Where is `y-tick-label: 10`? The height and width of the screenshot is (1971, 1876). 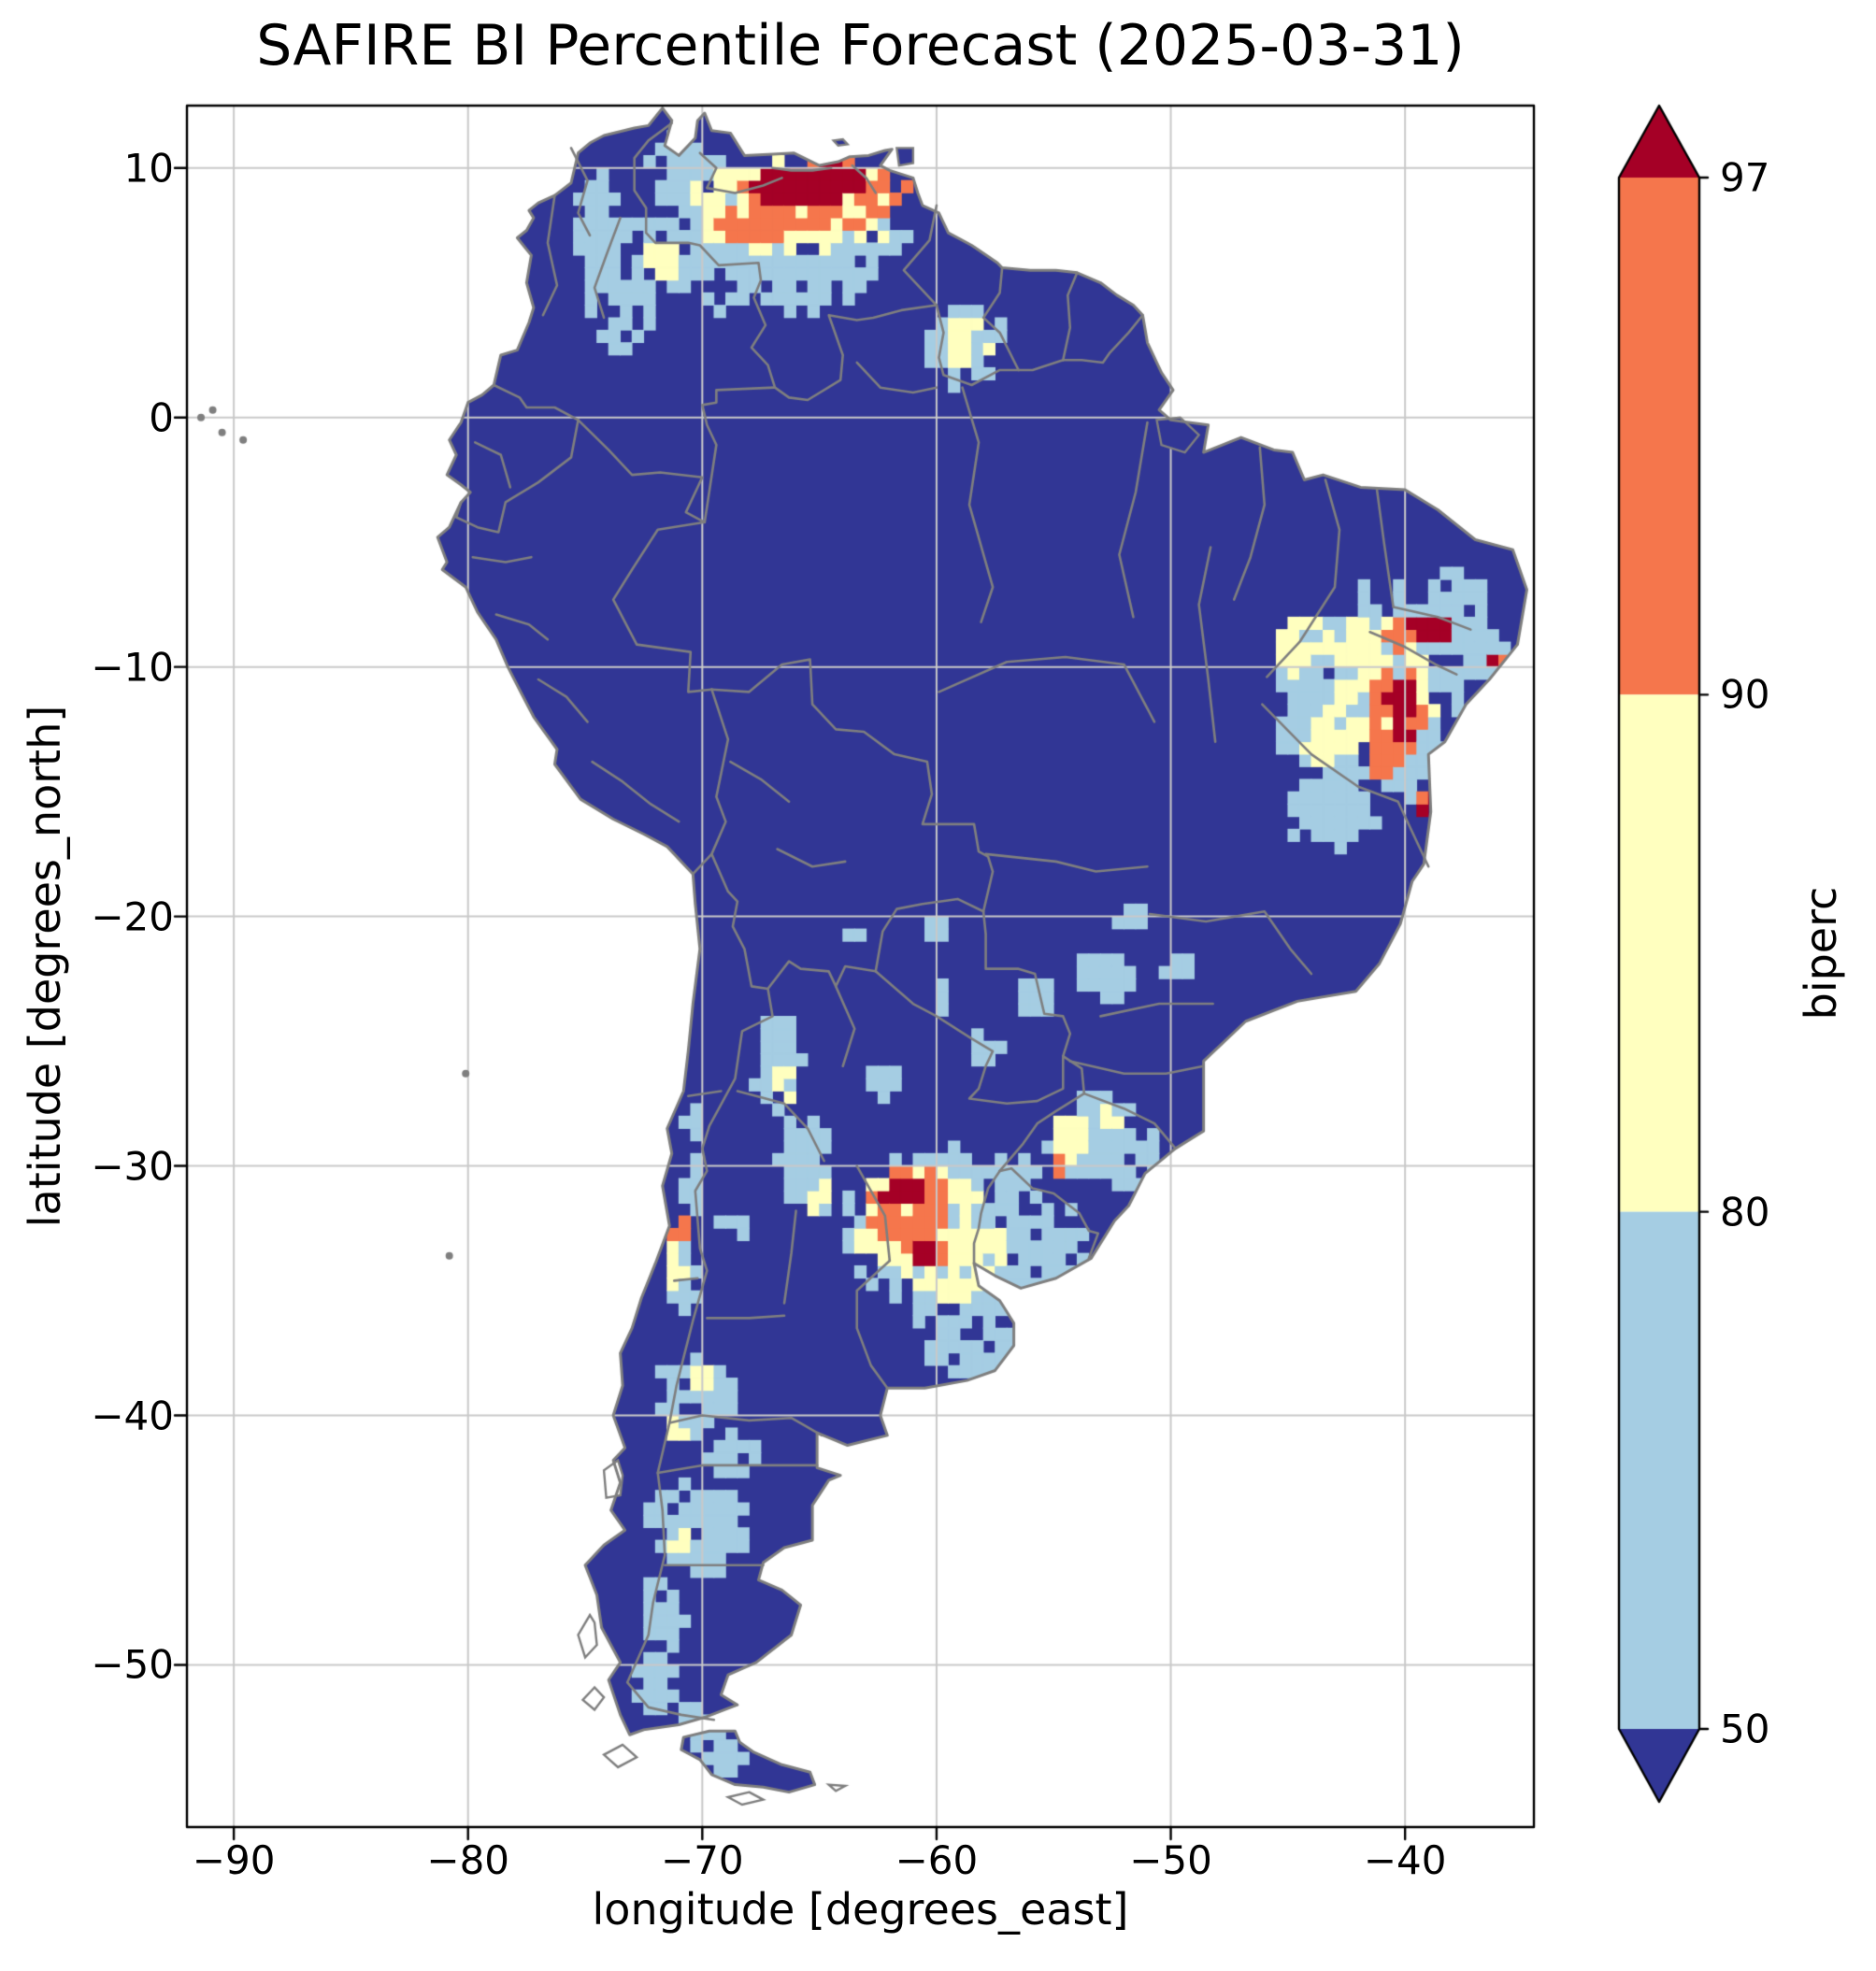 y-tick-label: 10 is located at coordinates (149, 168).